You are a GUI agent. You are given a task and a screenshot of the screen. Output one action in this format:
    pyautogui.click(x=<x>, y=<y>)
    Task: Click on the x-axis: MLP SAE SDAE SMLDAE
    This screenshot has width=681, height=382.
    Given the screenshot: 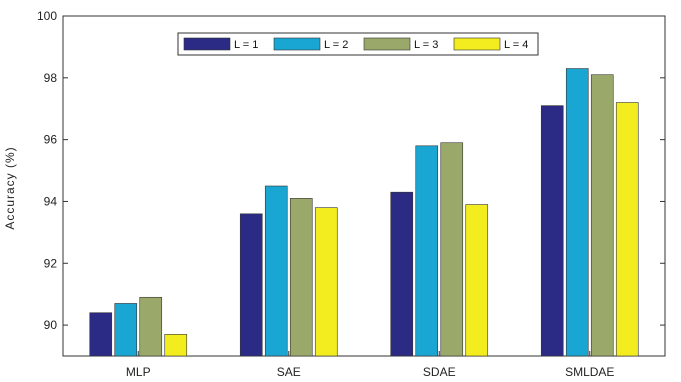 What is the action you would take?
    pyautogui.click(x=370, y=365)
    